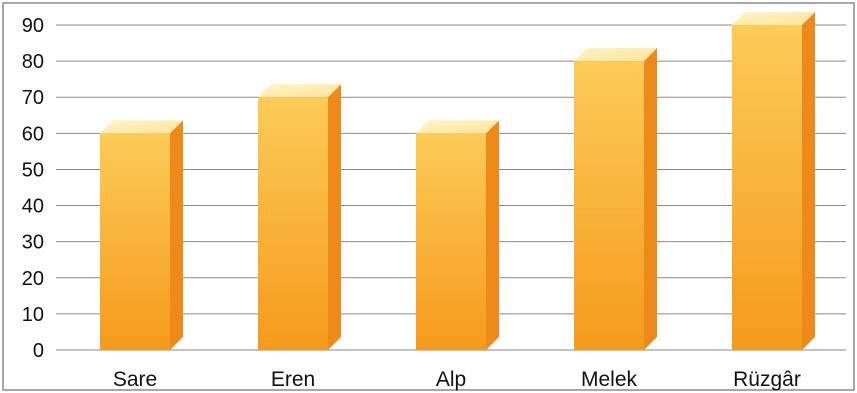 This screenshot has height=393, width=857. I want to click on x-tick-label: Sare, so click(135, 379).